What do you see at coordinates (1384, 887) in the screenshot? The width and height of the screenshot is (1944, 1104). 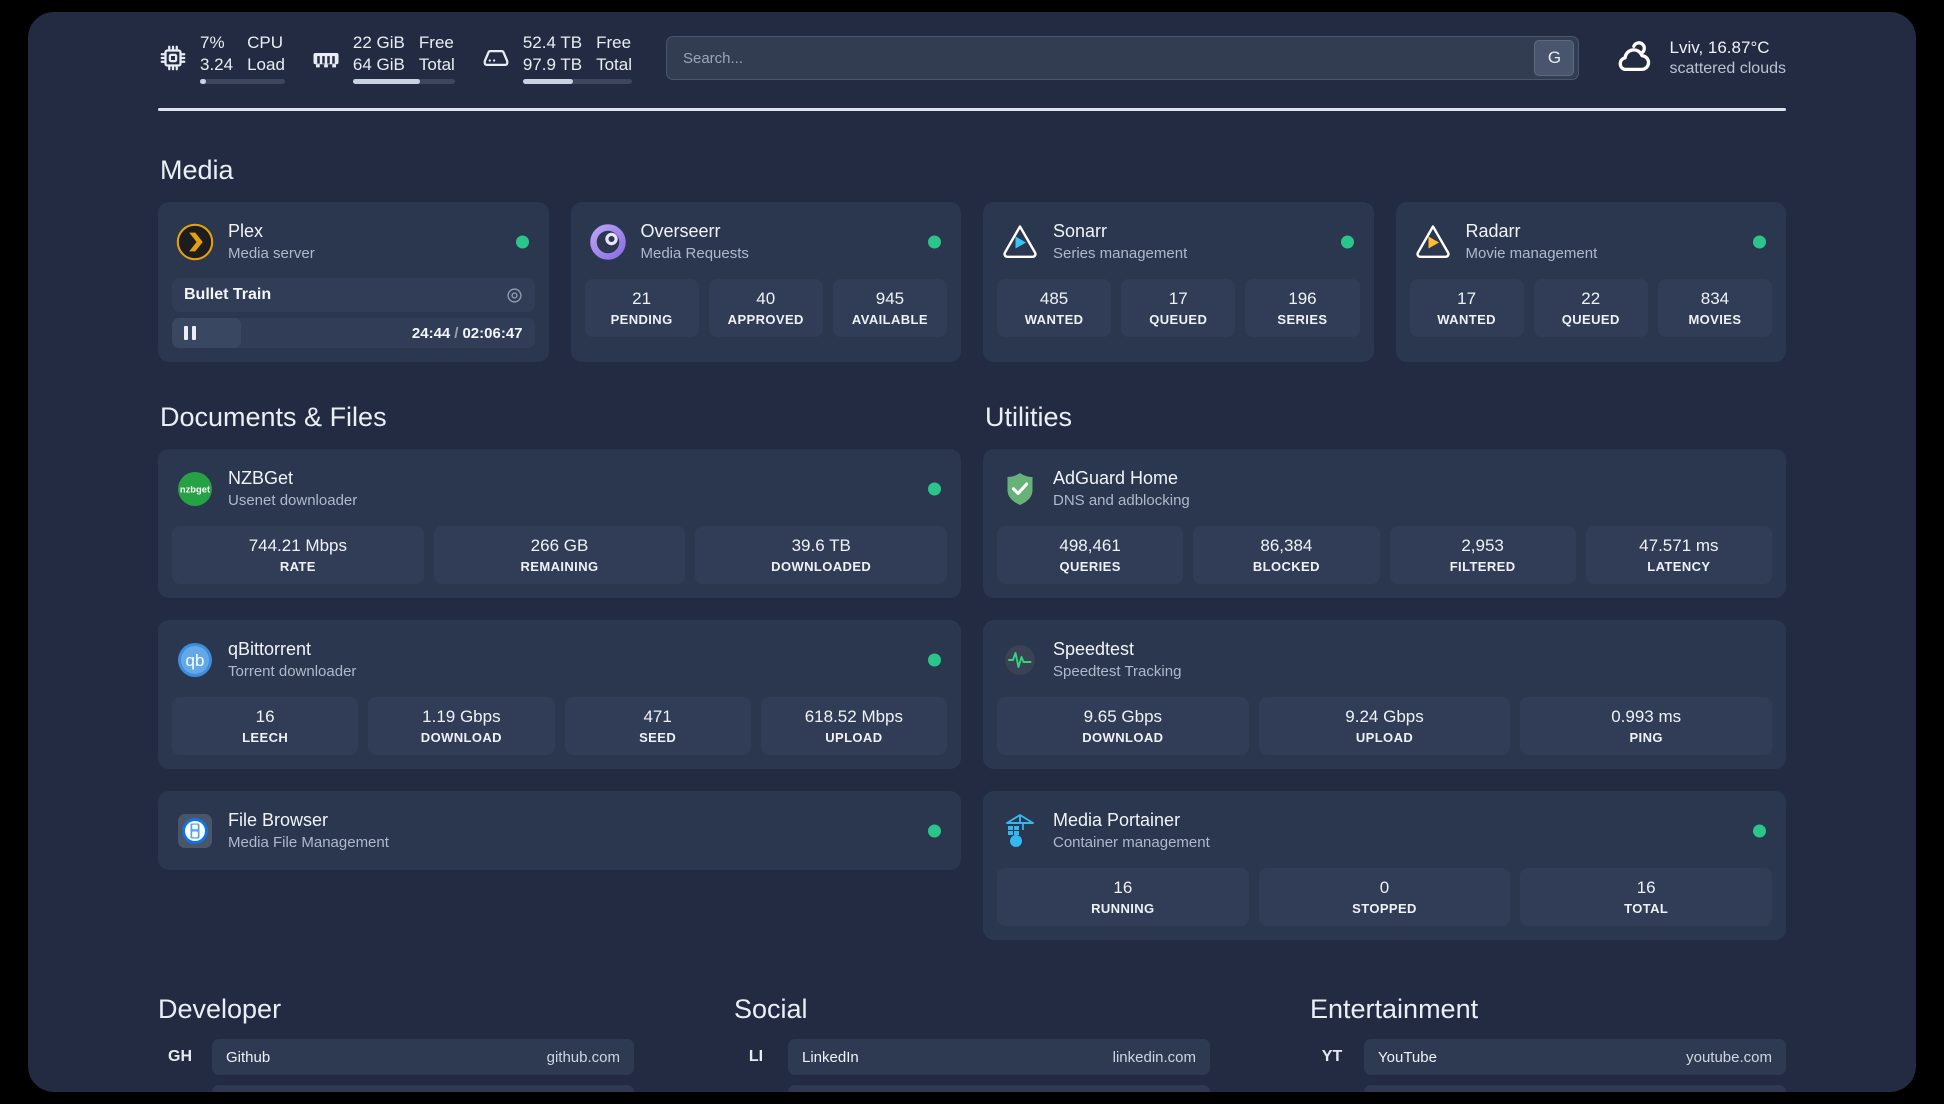 I see `stat-value: 0` at bounding box center [1384, 887].